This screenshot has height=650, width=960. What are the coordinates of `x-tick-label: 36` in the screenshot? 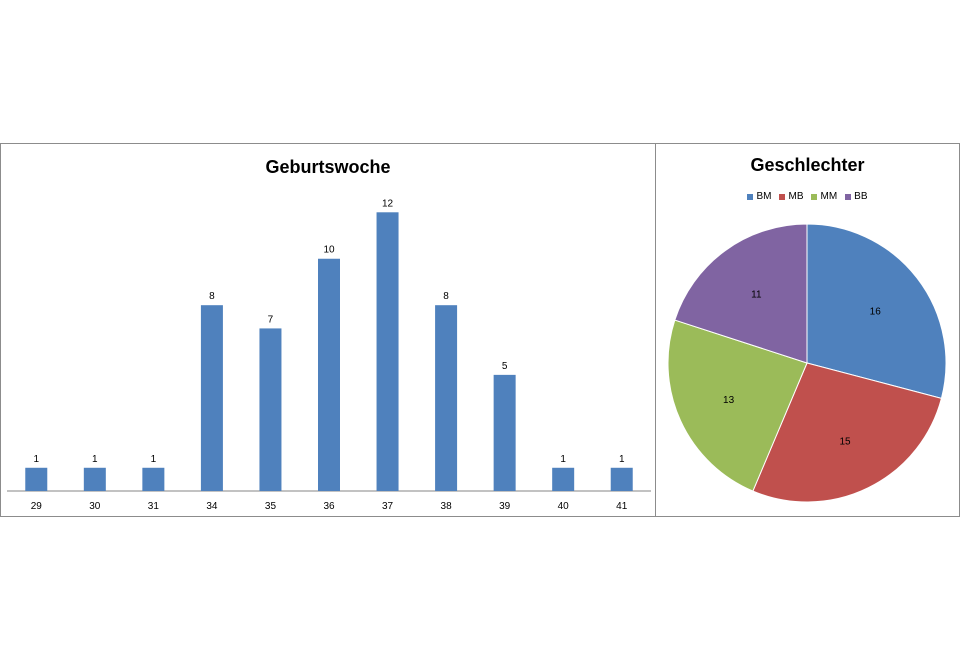 It's located at (329, 506).